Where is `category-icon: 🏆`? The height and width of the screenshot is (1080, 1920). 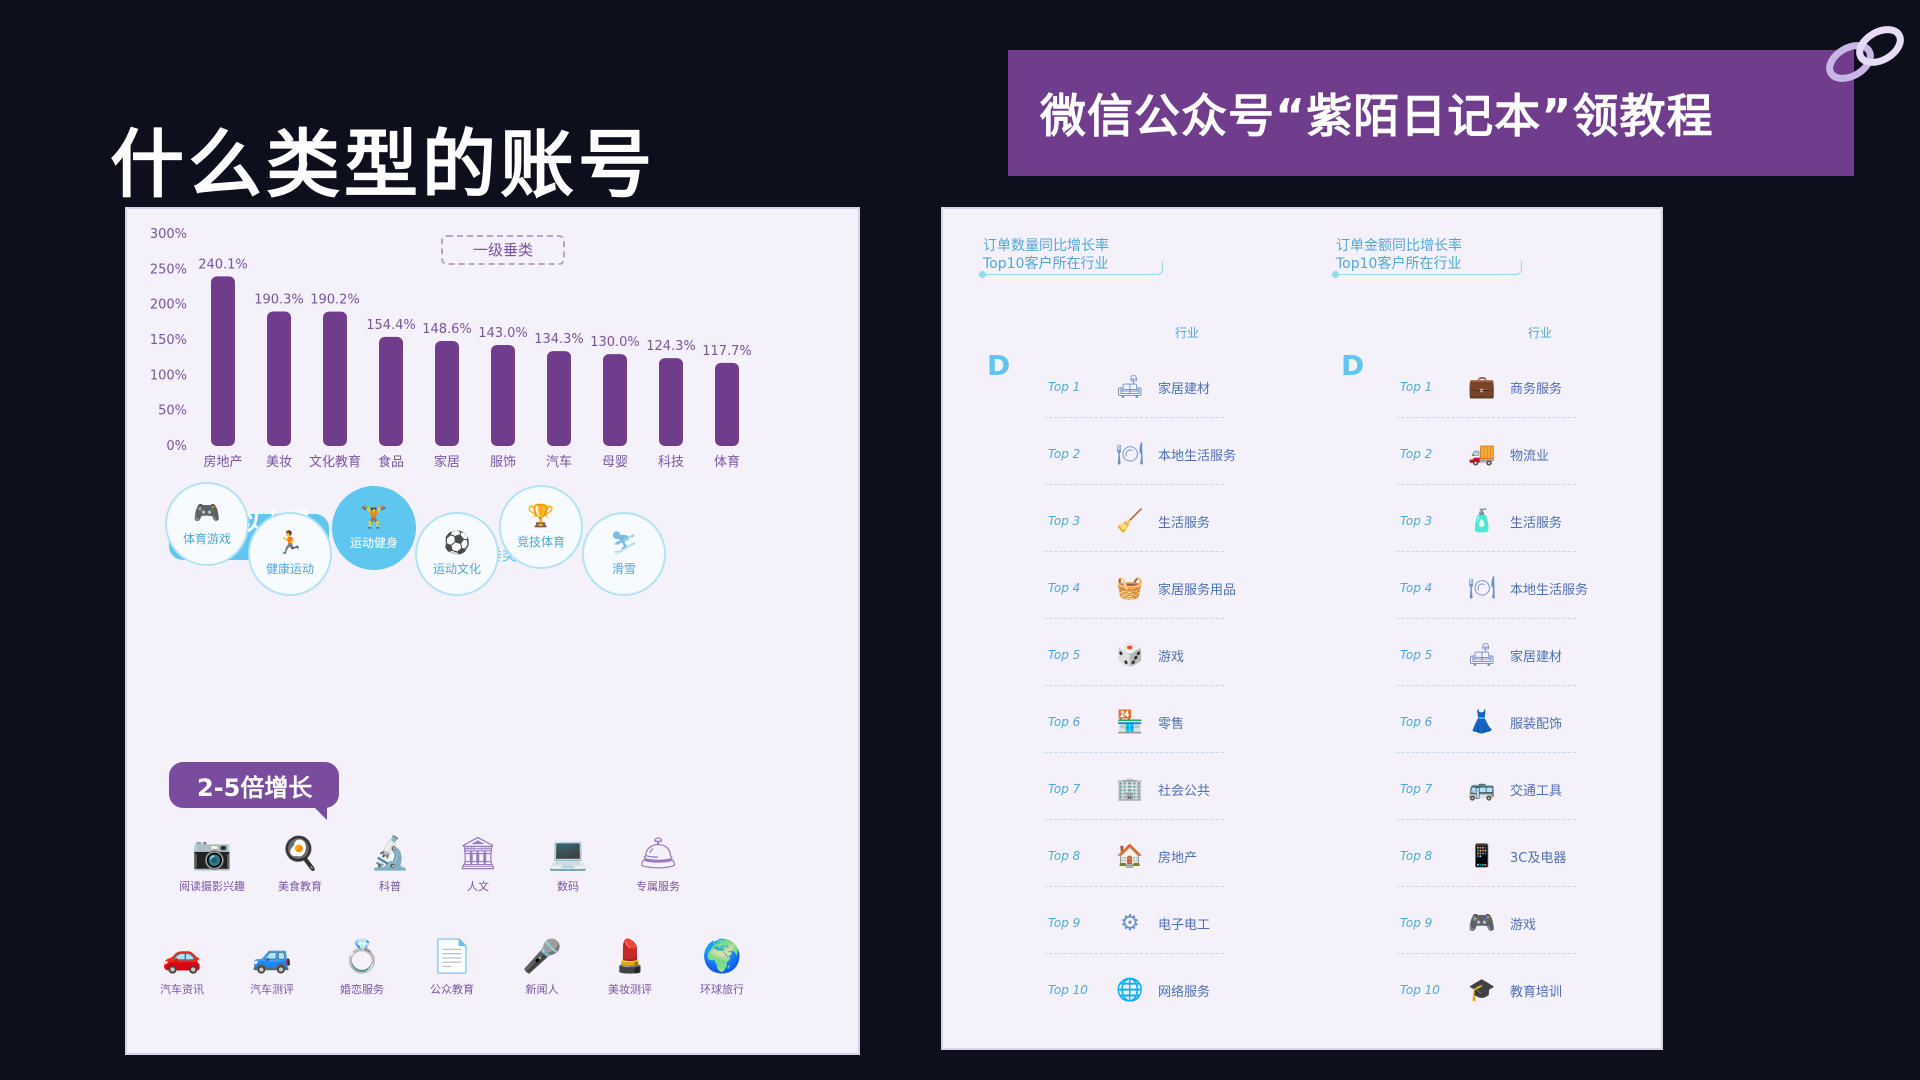 category-icon: 🏆 is located at coordinates (541, 516).